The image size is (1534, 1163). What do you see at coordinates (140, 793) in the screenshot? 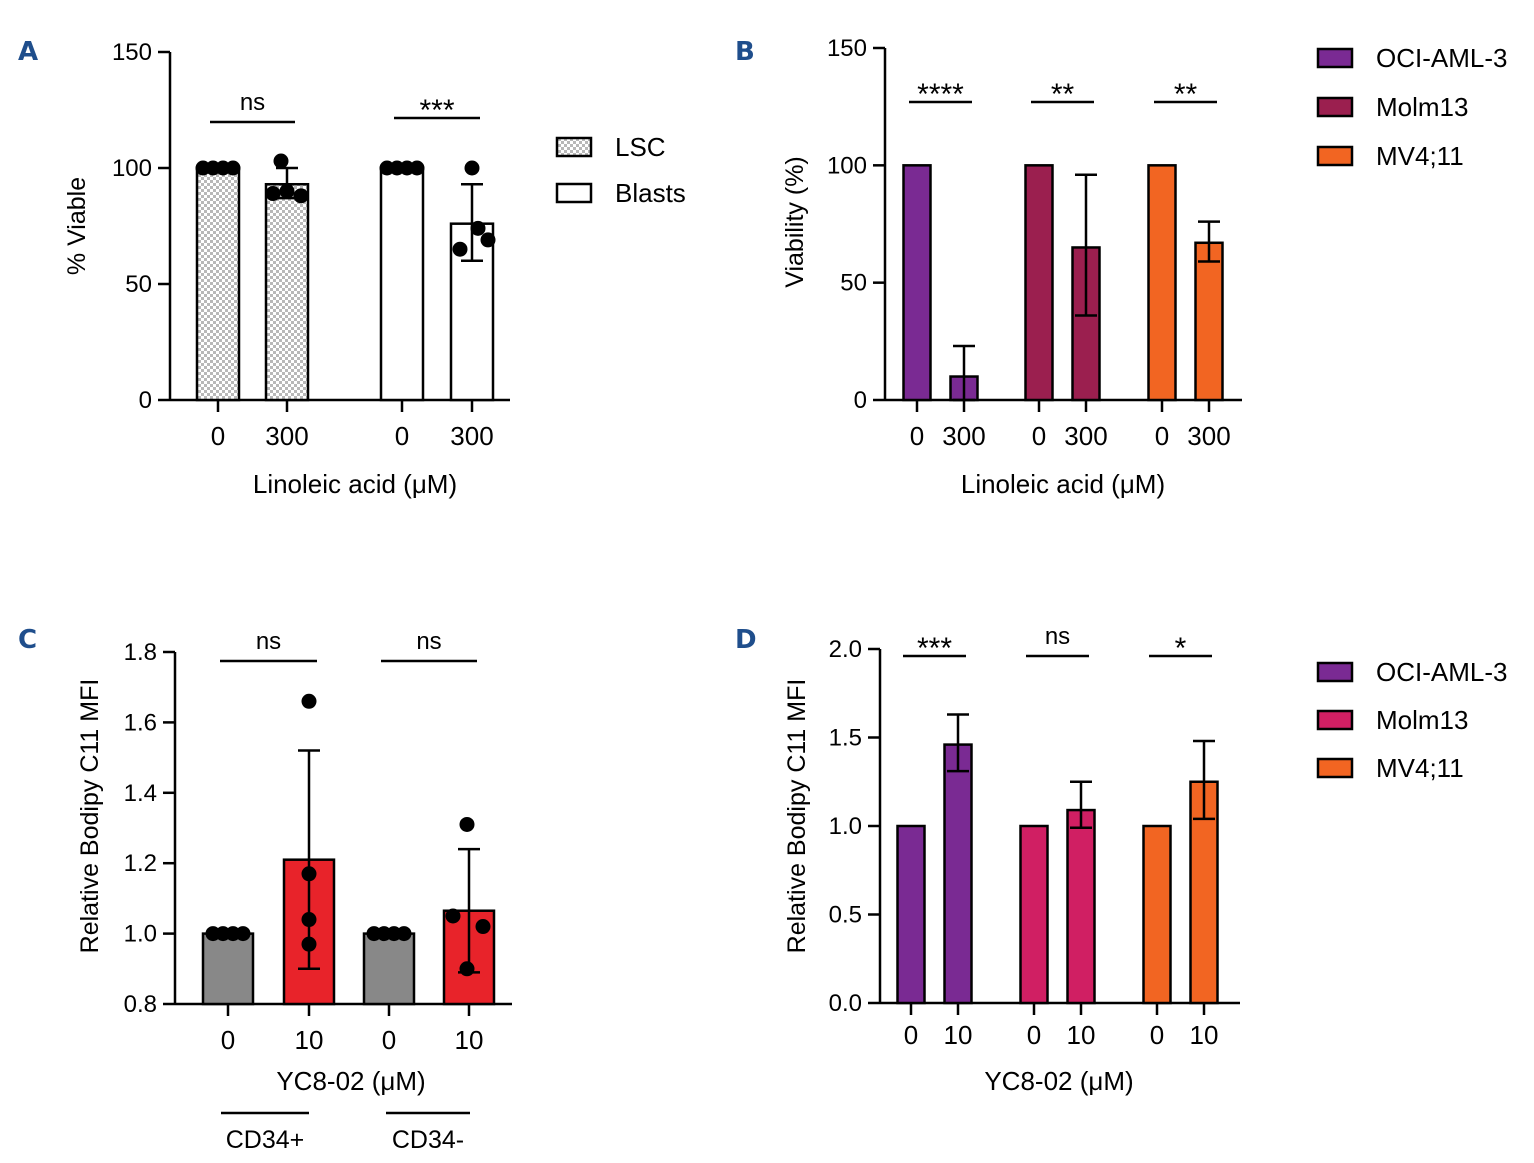
I see `y-tick-label: 1.4` at bounding box center [140, 793].